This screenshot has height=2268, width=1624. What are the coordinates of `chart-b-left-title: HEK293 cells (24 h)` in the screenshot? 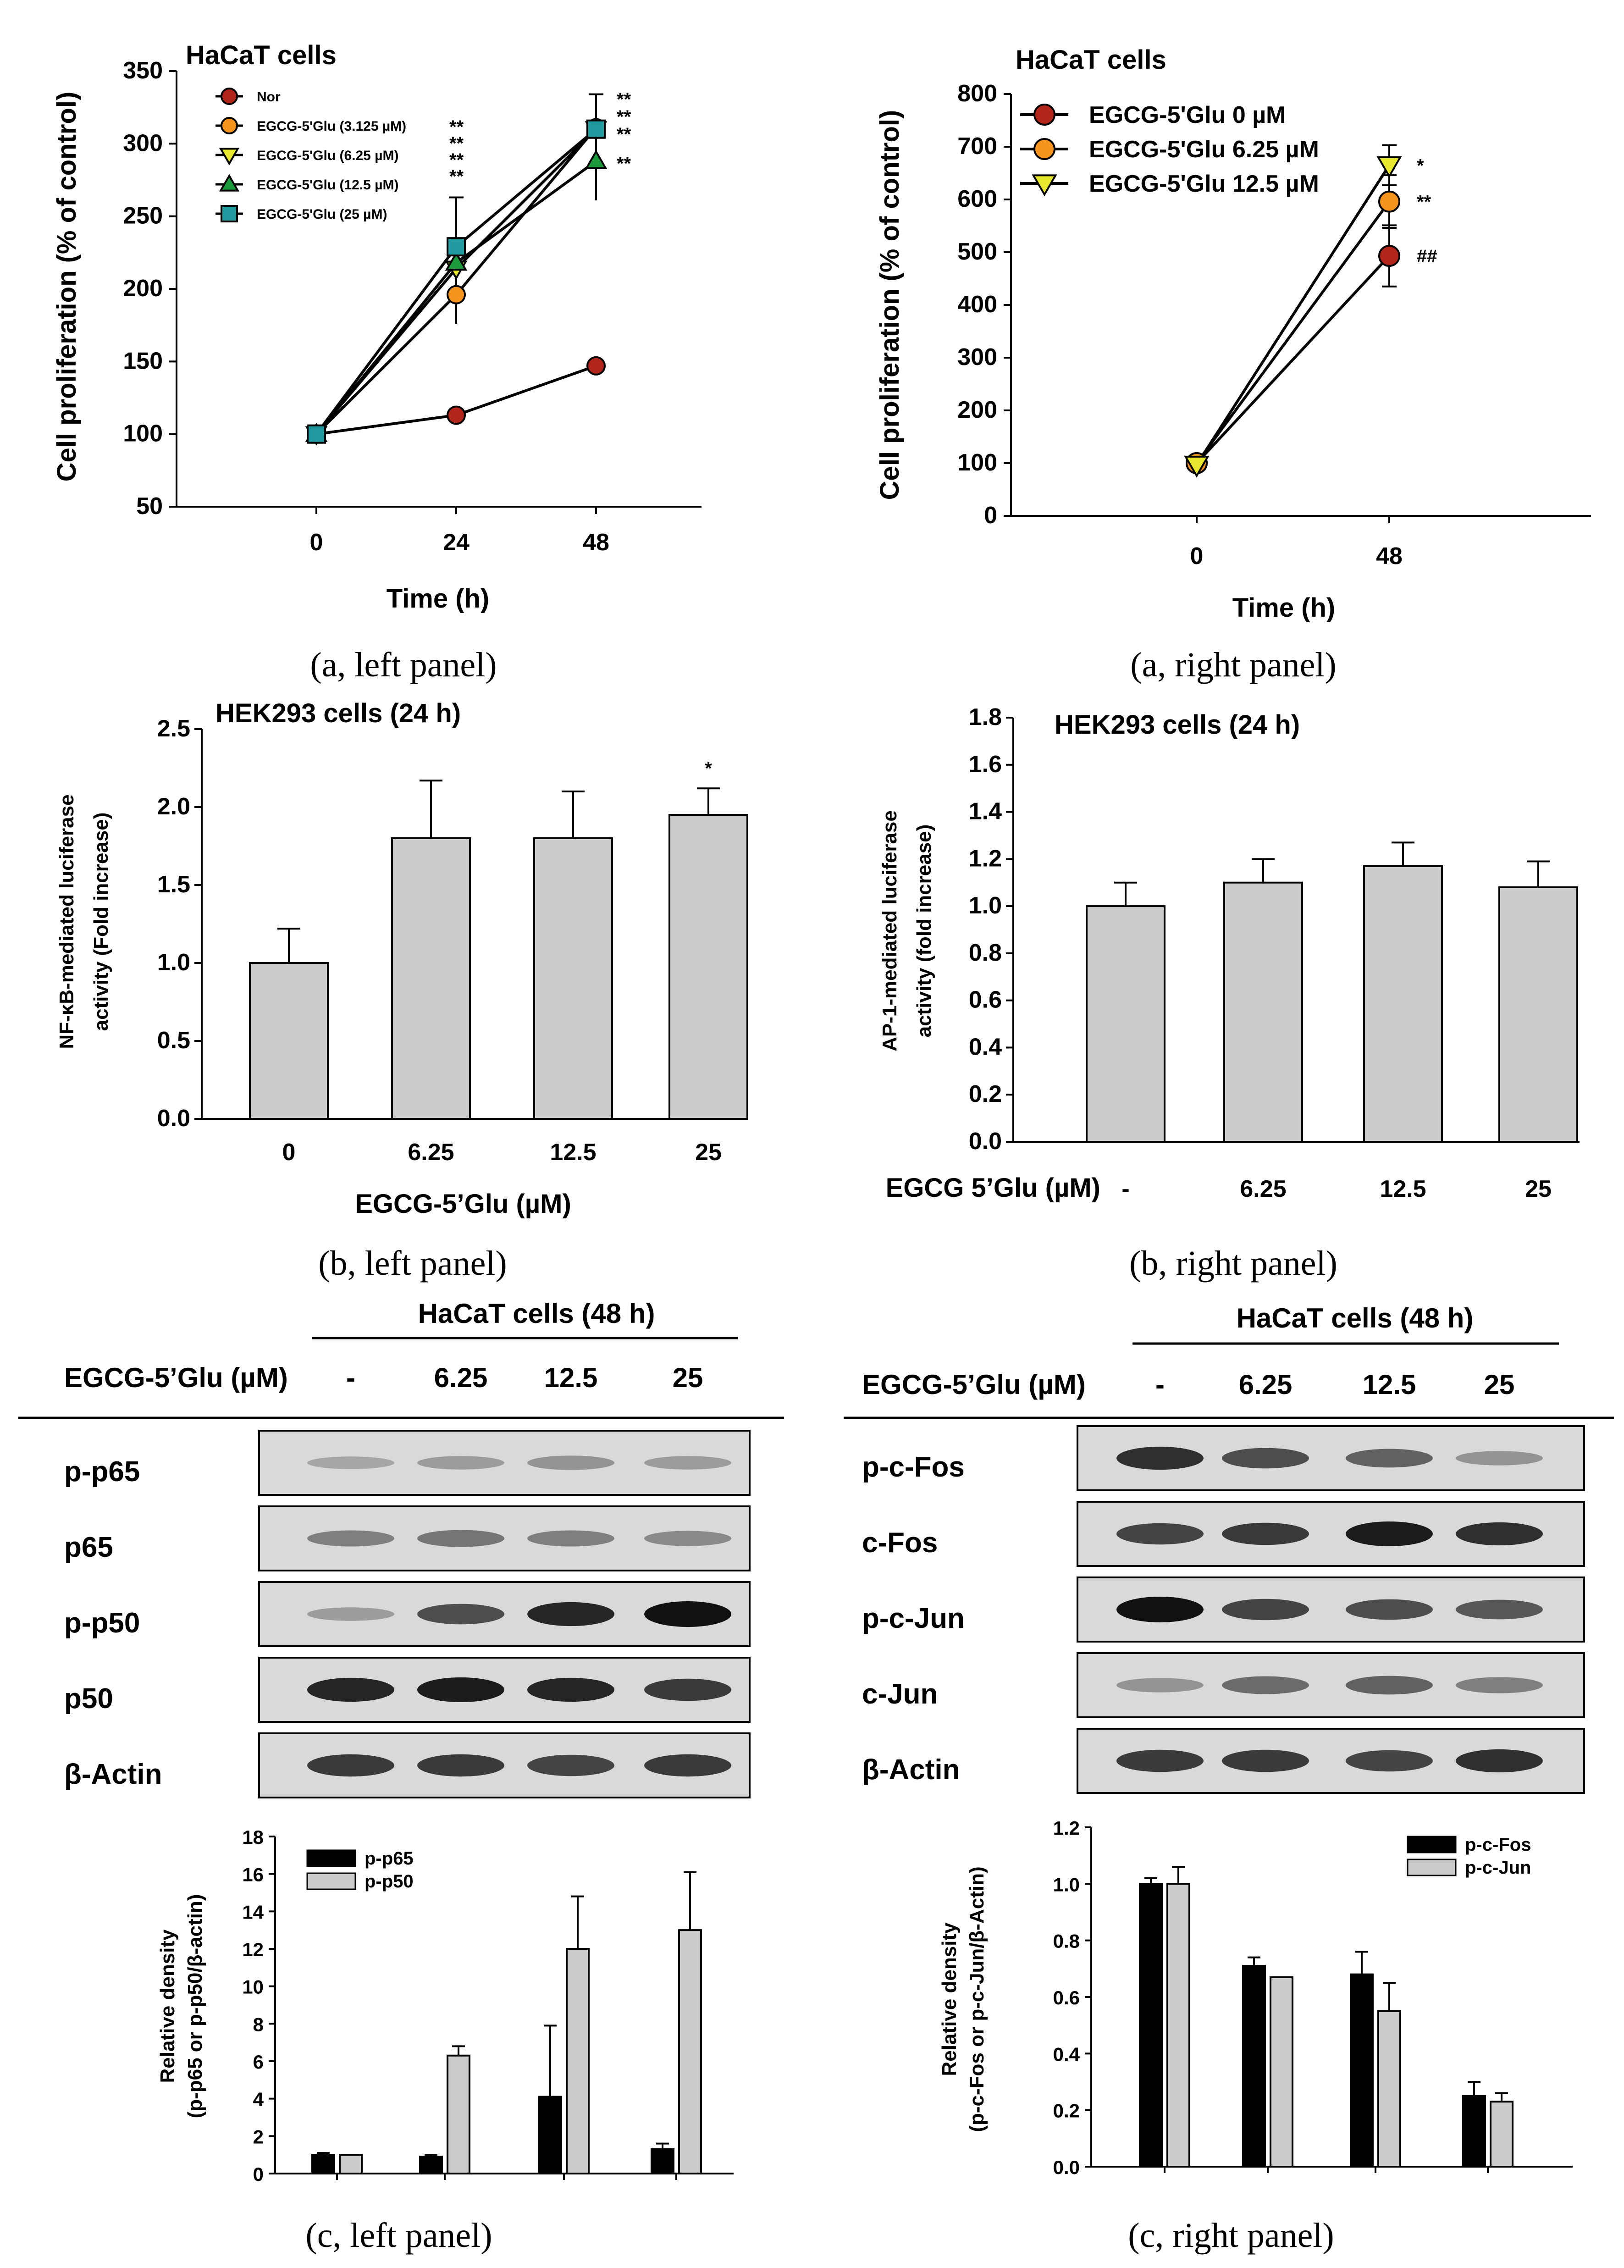 It's located at (338, 713).